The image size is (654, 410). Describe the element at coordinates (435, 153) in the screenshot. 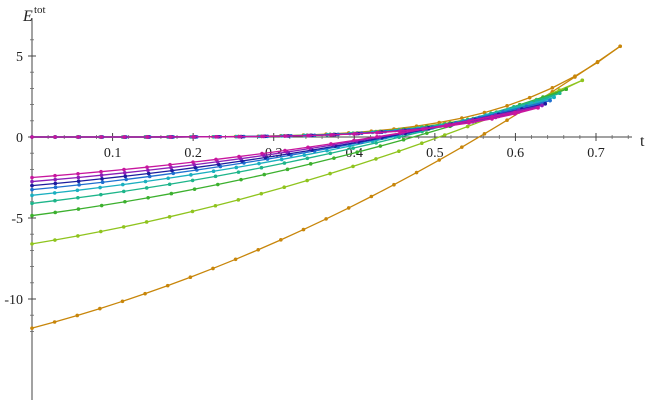

I see `x-tick-label: 0.5` at that location.